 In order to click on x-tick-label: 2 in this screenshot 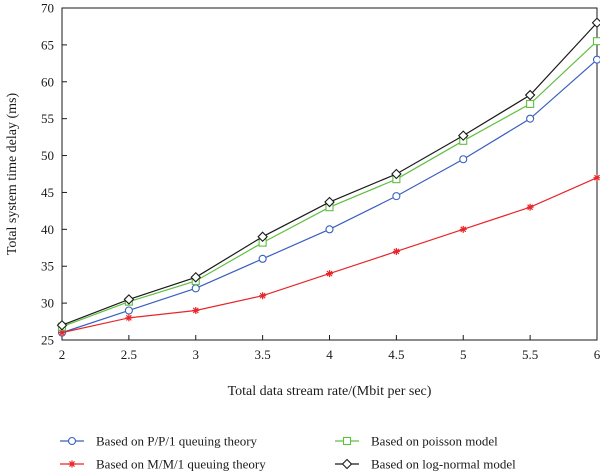, I will do `click(62, 354)`.